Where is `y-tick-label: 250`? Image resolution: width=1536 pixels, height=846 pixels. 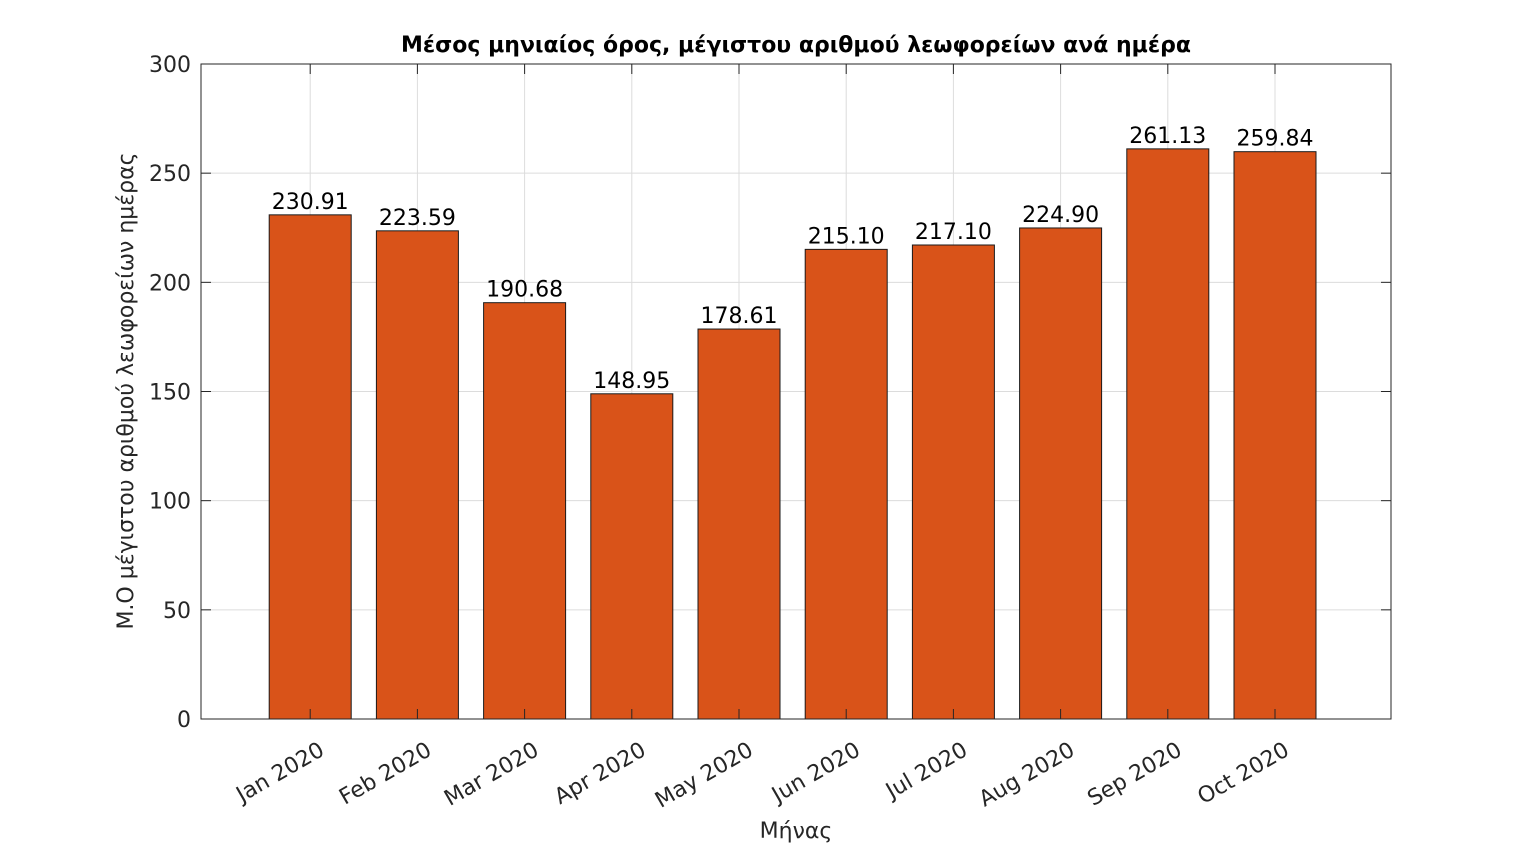
y-tick-label: 250 is located at coordinates (170, 174).